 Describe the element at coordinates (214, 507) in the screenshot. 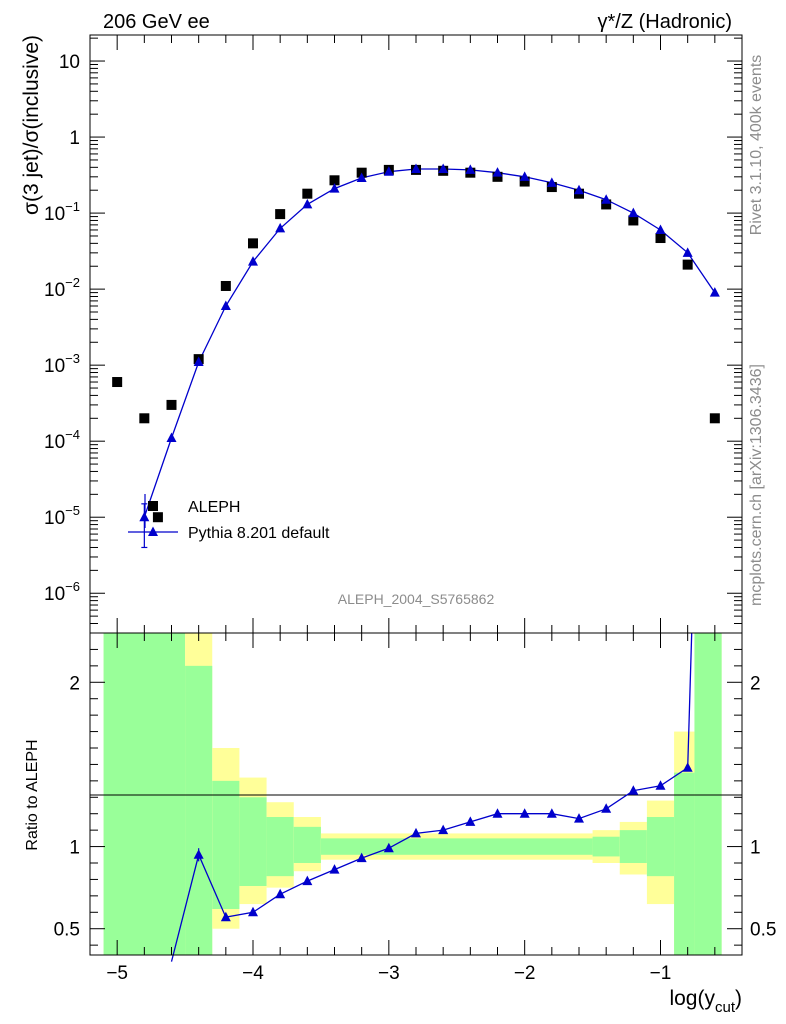

I see `legend-aleph-label: ALEPH` at that location.